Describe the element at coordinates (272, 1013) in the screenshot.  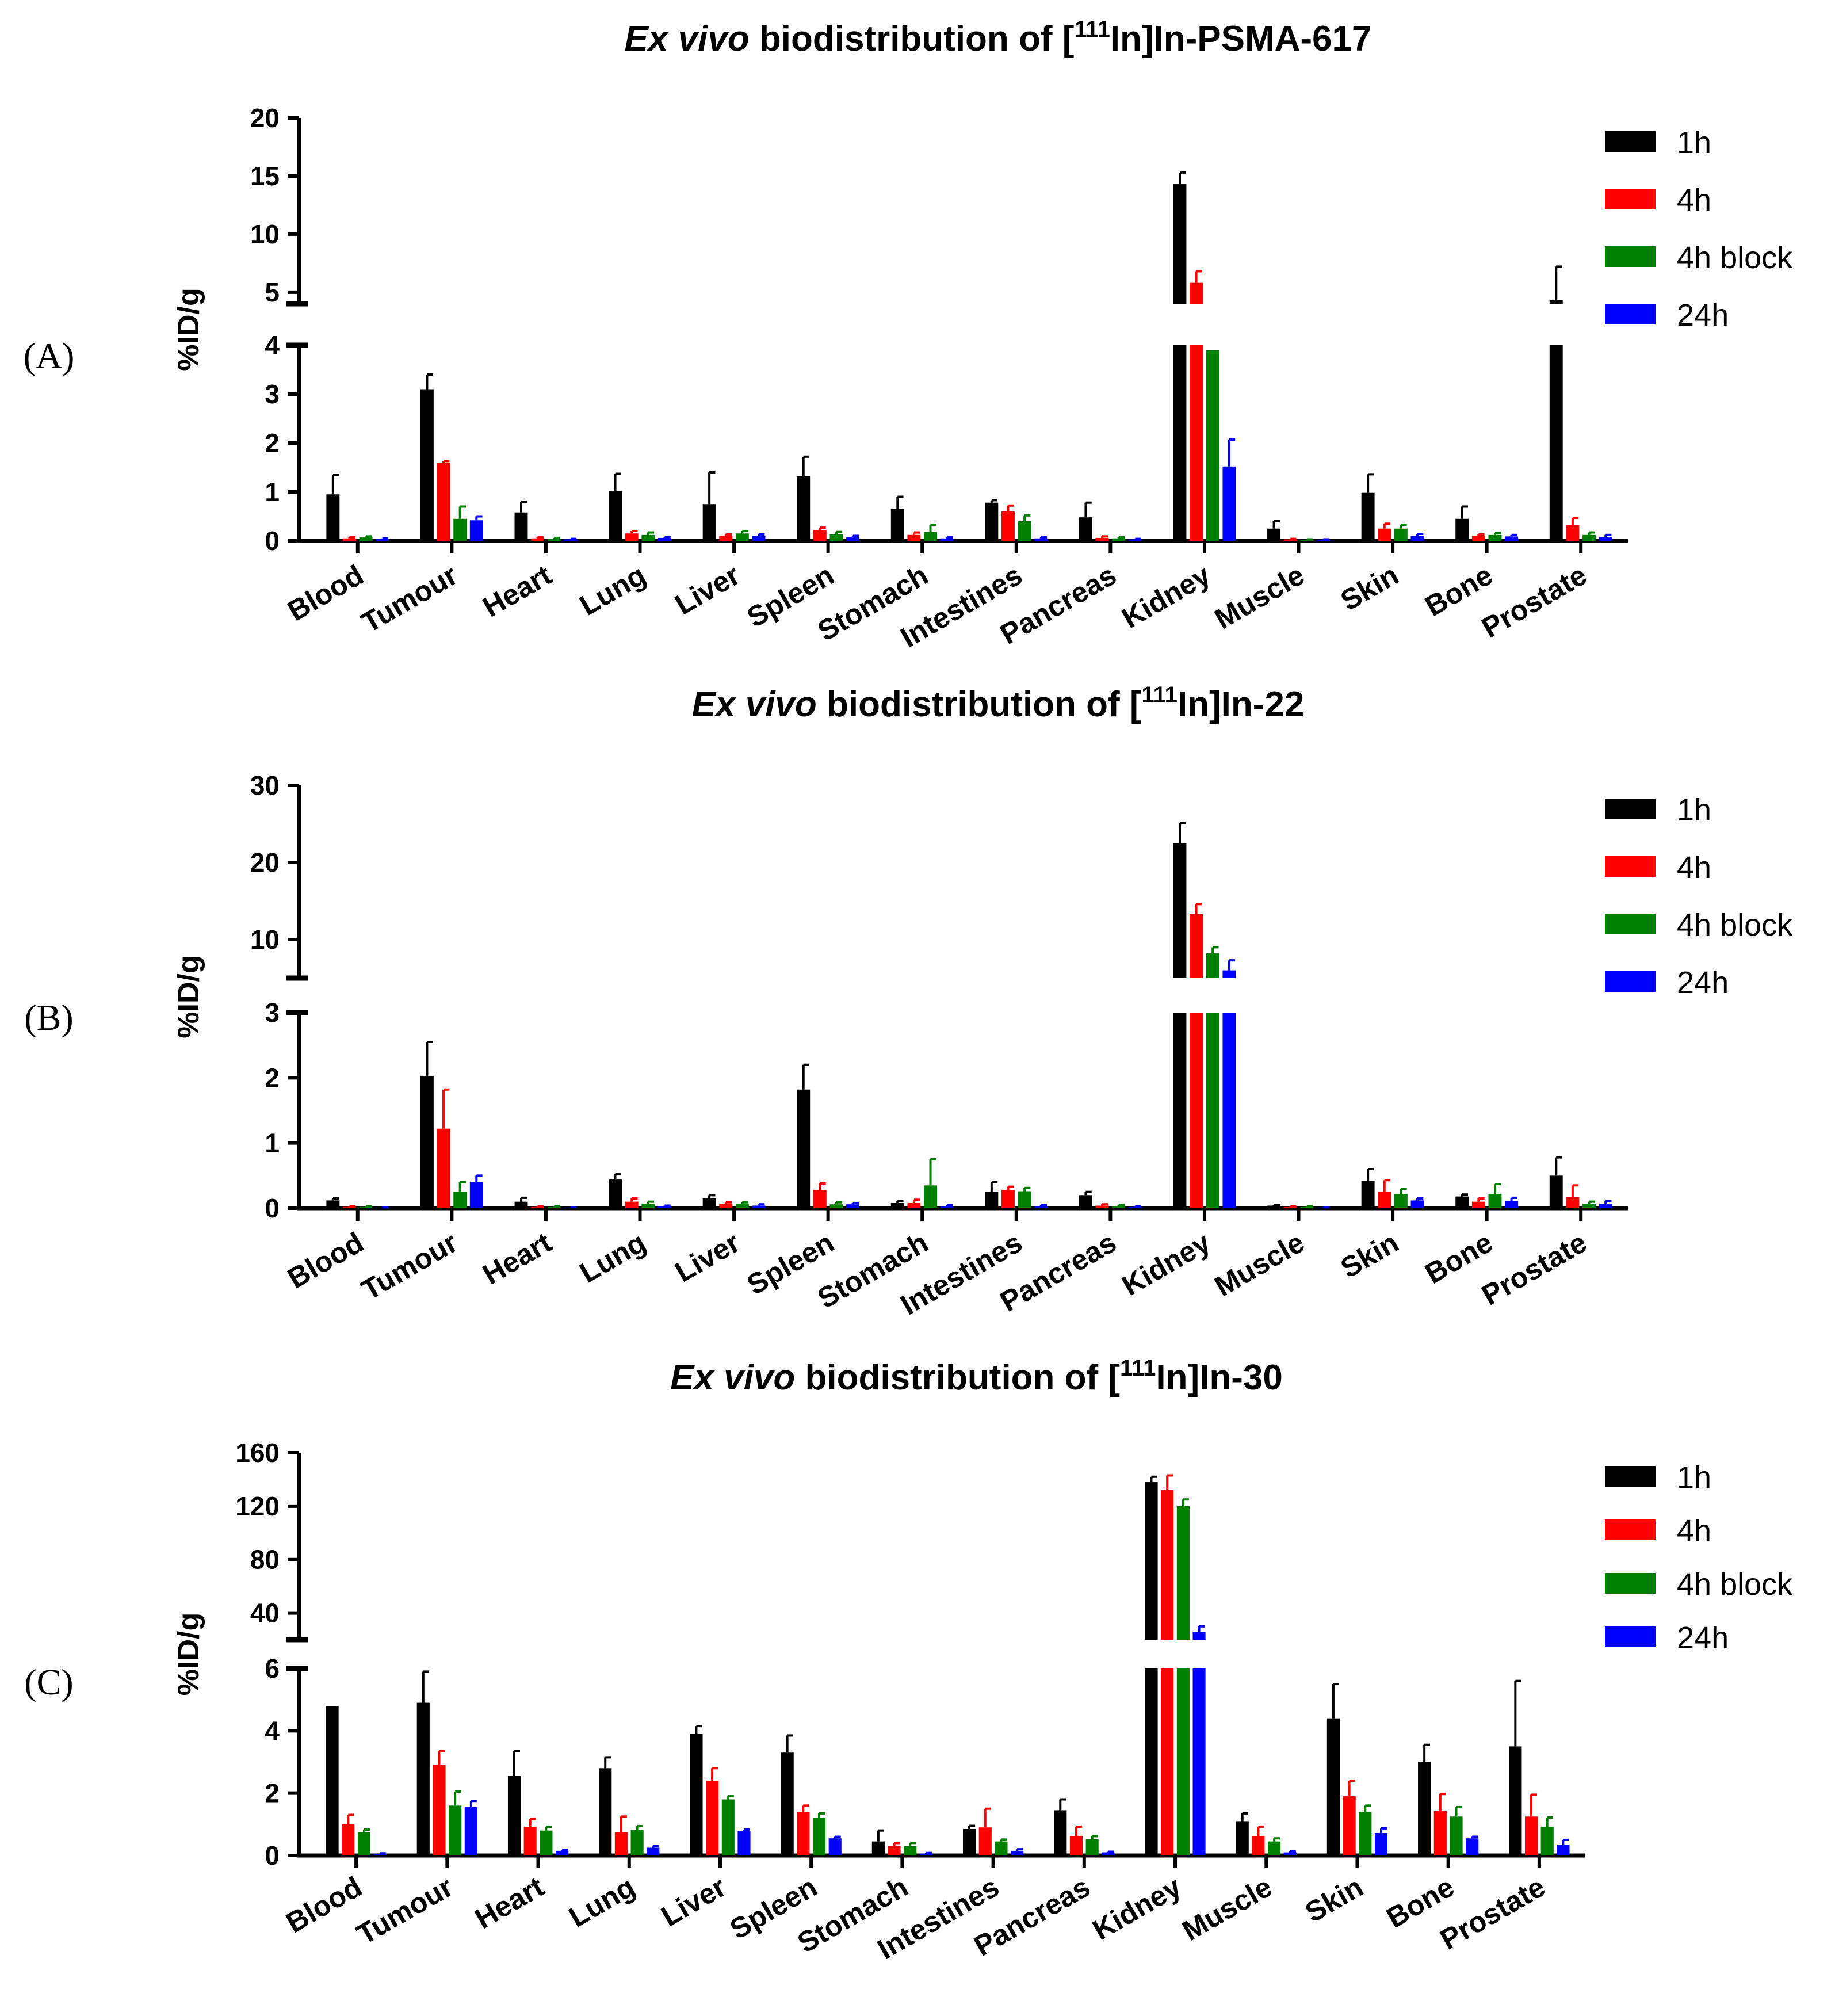
I see `y-tick-label: 3` at that location.